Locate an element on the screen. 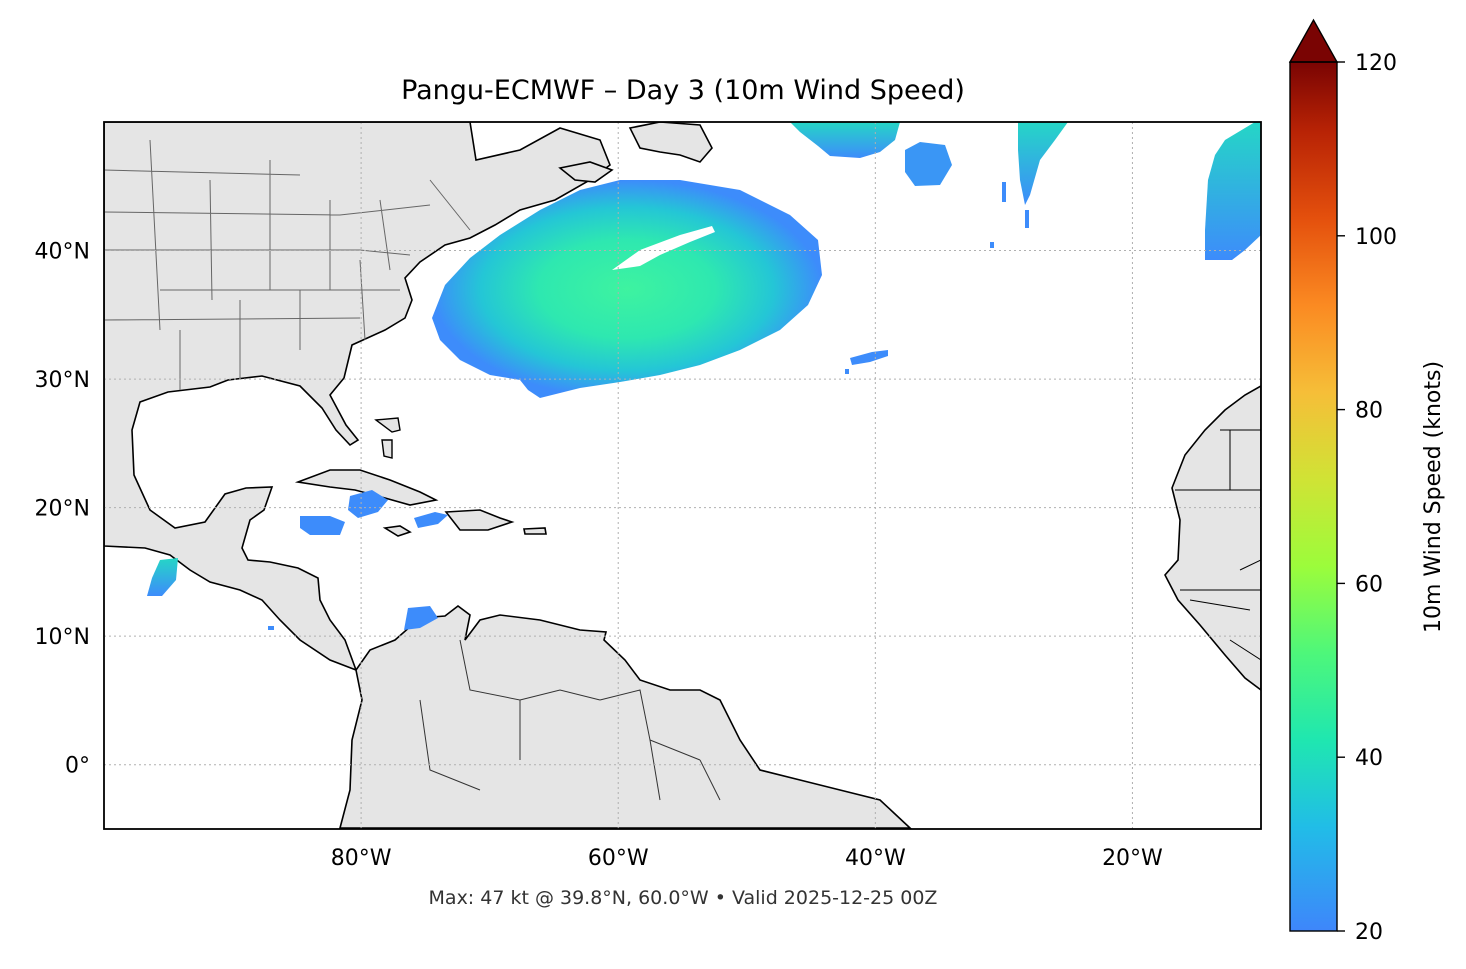  latitude-labels: 0° 10°N 20°N 30°N 40°N is located at coordinates (62, 509).